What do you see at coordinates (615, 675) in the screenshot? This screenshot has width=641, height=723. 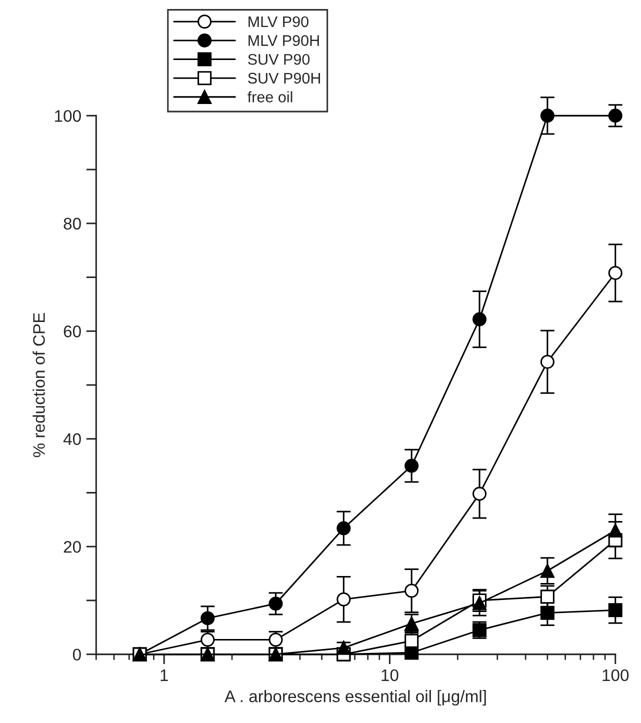 I see `x-tick-label: 100` at bounding box center [615, 675].